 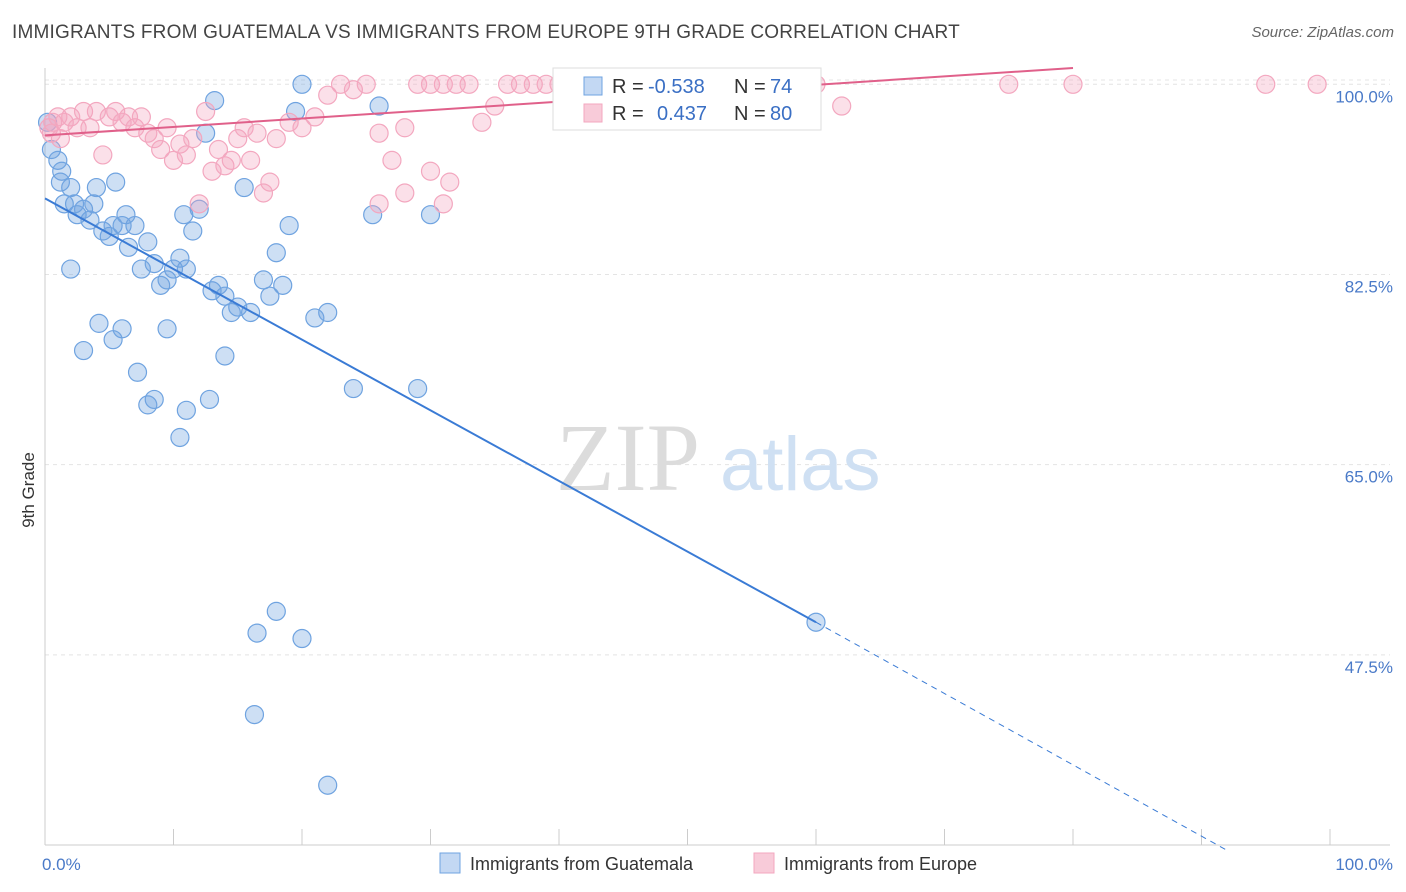 I want to click on source-label: Source: ZipAtlas.com, so click(x=1322, y=32).